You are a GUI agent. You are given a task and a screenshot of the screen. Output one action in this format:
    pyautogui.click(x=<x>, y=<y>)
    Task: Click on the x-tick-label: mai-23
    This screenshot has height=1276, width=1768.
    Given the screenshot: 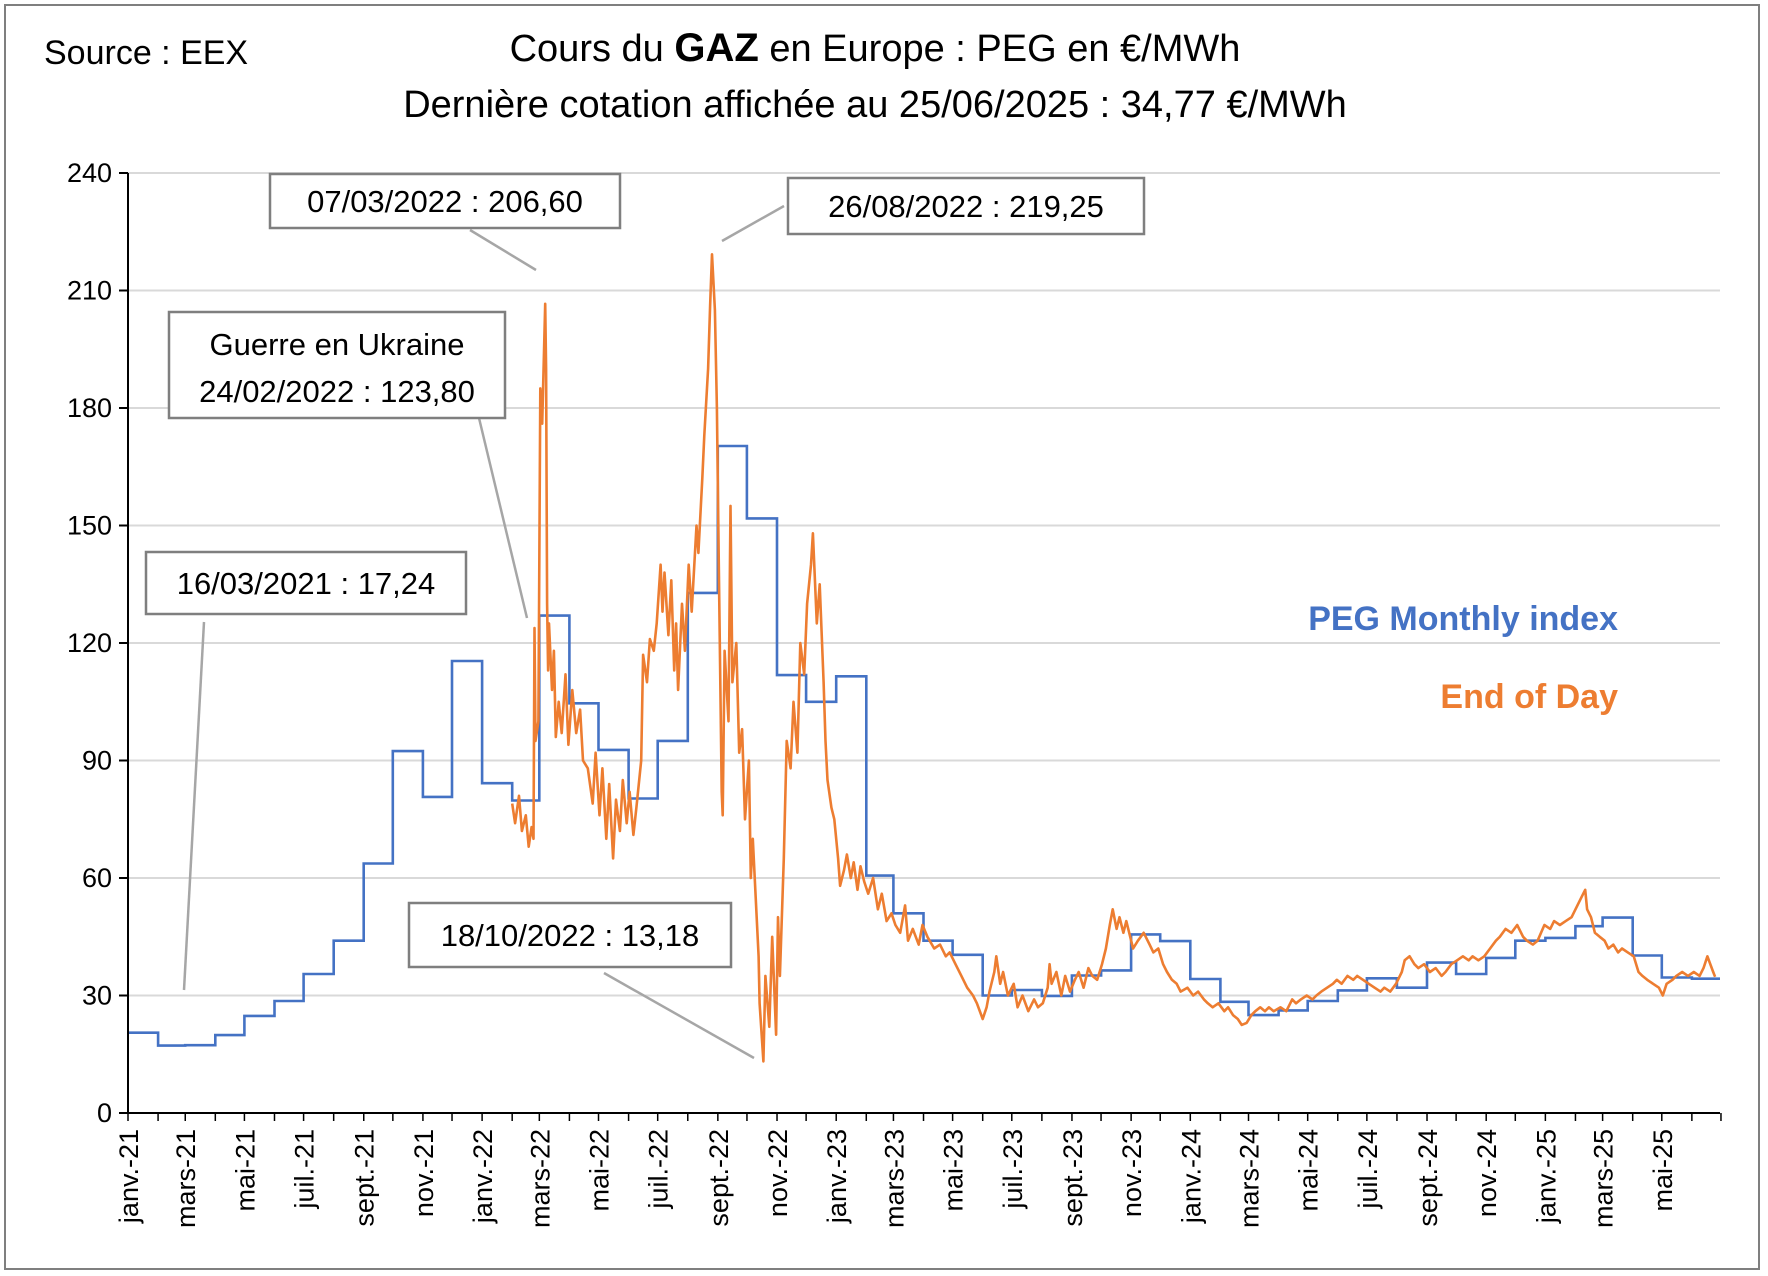 What is the action you would take?
    pyautogui.click(x=954, y=1170)
    